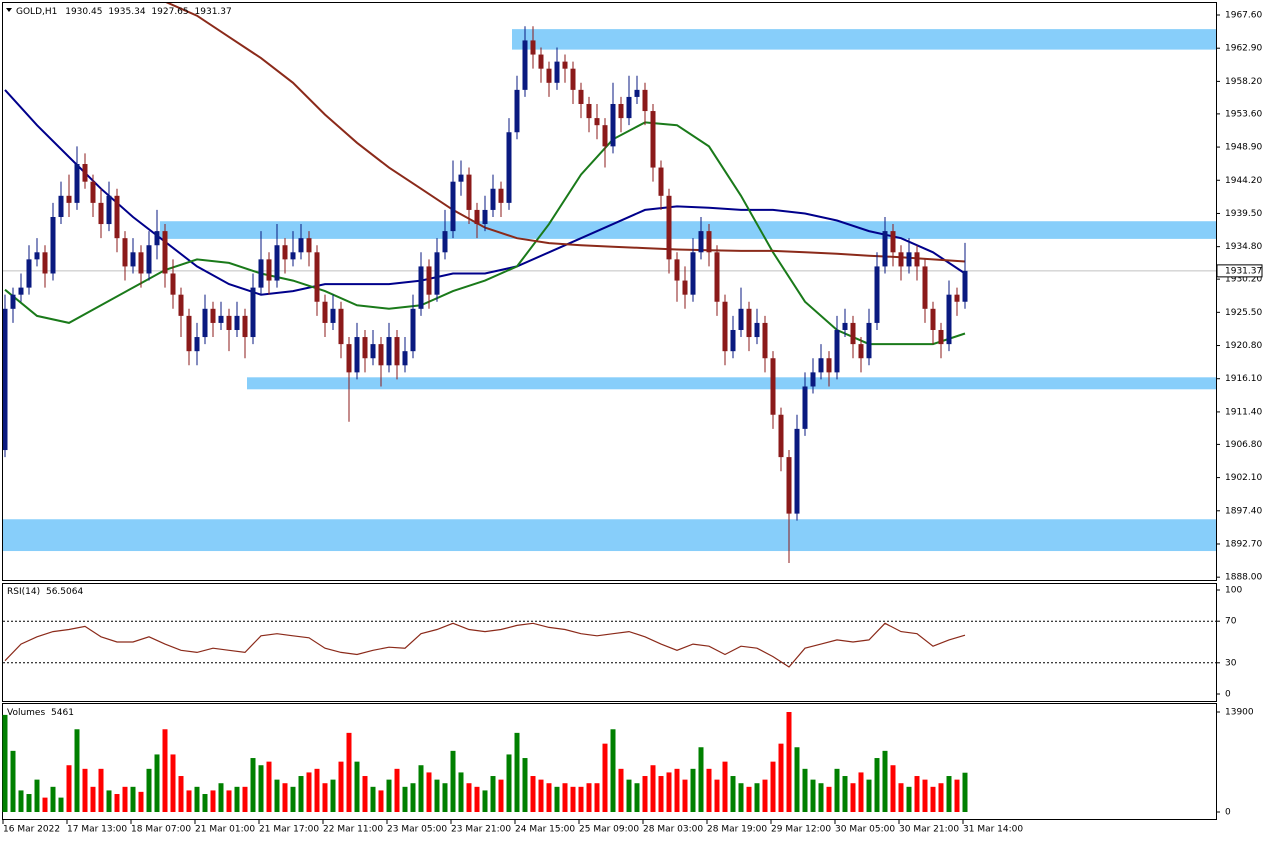 The height and width of the screenshot is (844, 1264). What do you see at coordinates (1243, 271) in the screenshot?
I see `last-price-label: 1931.37` at bounding box center [1243, 271].